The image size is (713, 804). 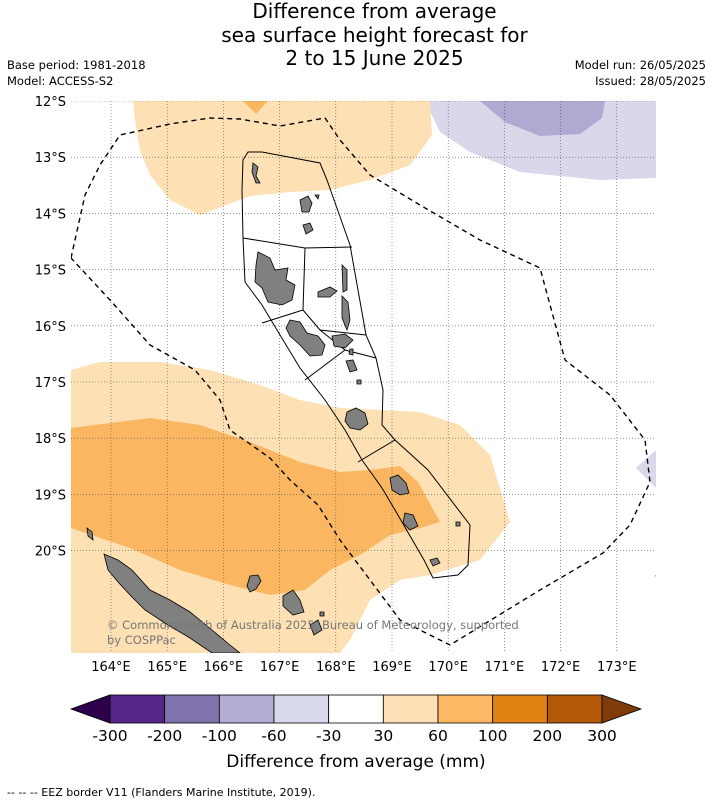 I want to click on island-ouvea, so click(x=254, y=583).